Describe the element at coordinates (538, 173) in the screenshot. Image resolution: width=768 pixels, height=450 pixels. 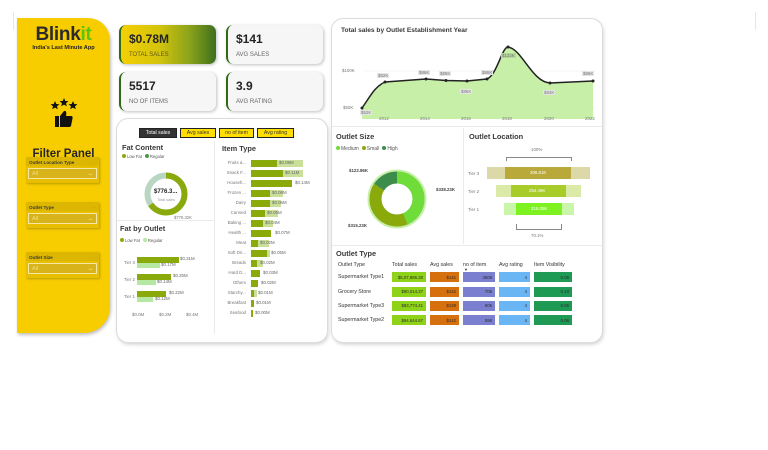
I see `funnel-bar-tier3` at that location.